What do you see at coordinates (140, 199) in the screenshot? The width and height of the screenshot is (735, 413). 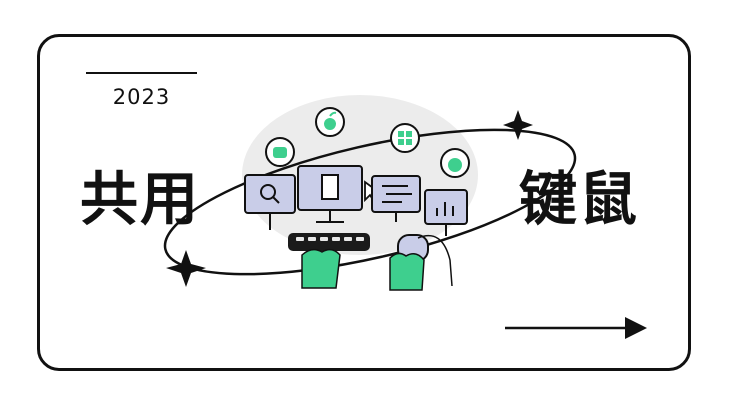 I see `title-left: 共用` at bounding box center [140, 199].